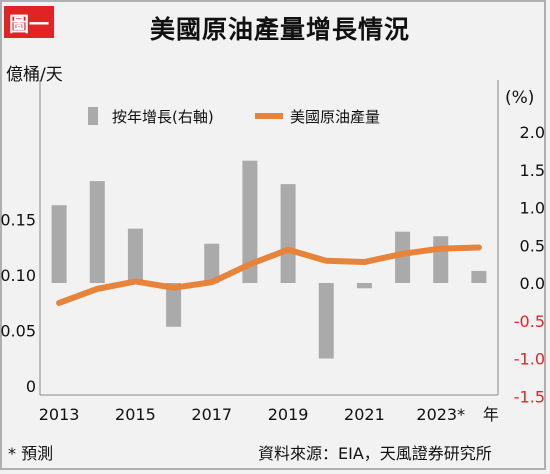 The width and height of the screenshot is (550, 474). I want to click on bar-2018, so click(250, 221).